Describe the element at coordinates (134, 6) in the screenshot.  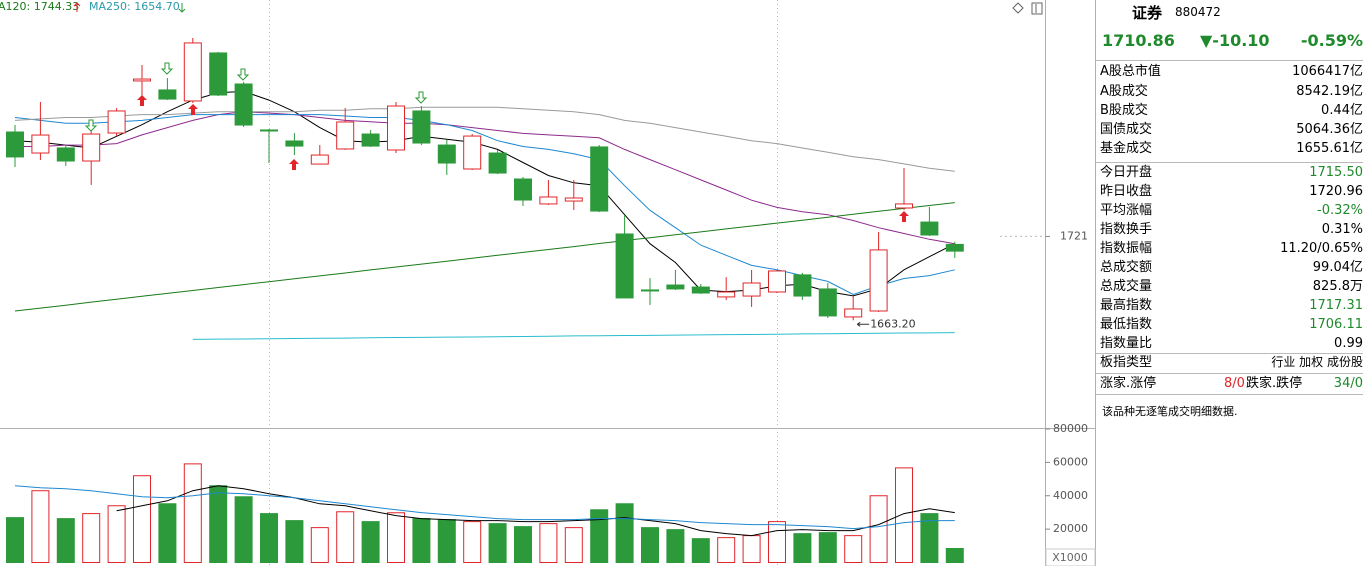
I see `ma-legend: MA250: 1654.70` at that location.